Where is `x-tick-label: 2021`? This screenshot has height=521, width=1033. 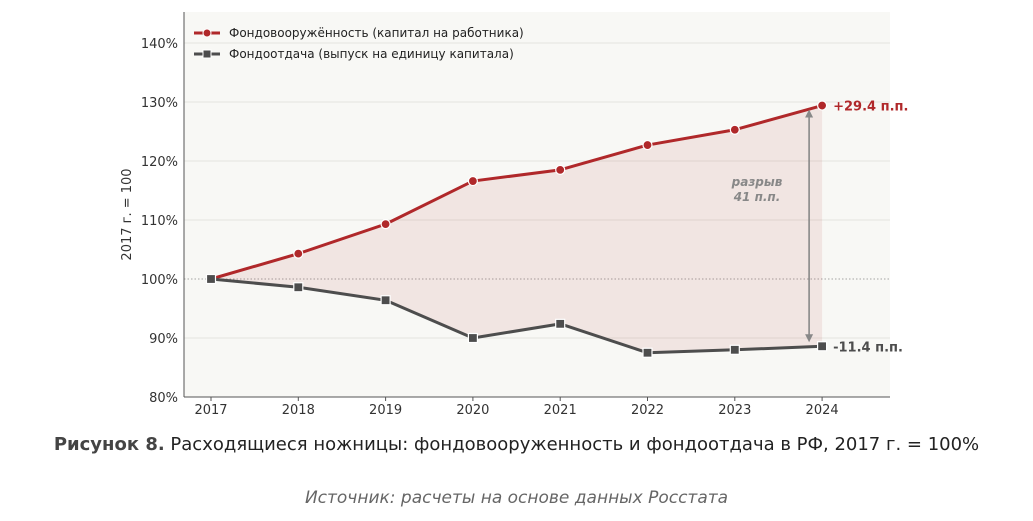 x-tick-label: 2021 is located at coordinates (560, 410).